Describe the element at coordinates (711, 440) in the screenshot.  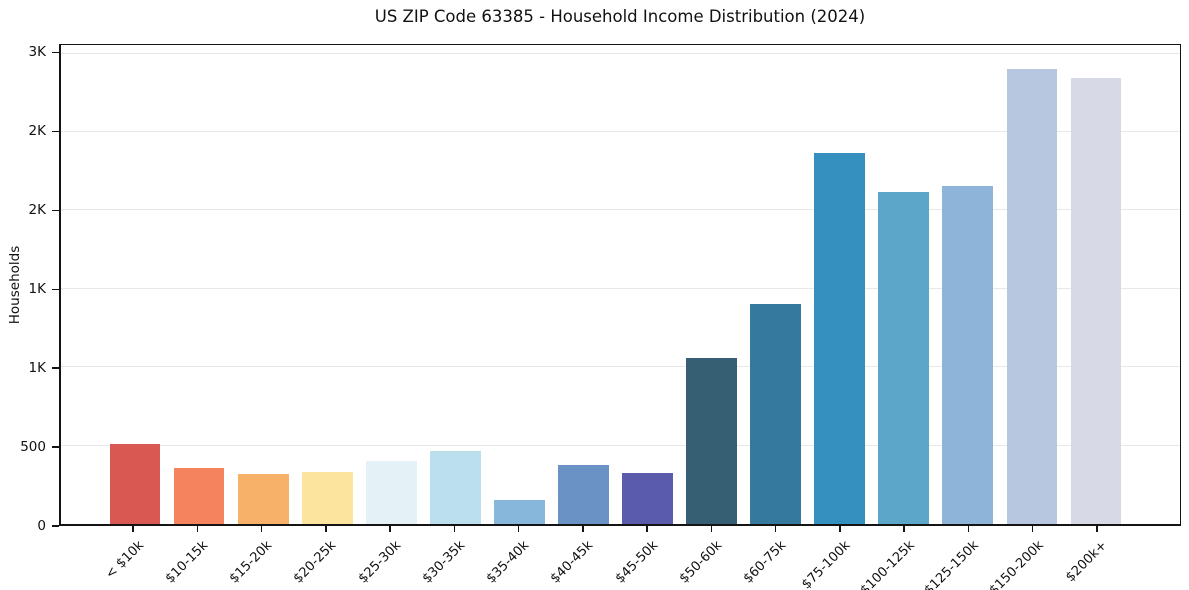
I see `bar-$50-60k` at that location.